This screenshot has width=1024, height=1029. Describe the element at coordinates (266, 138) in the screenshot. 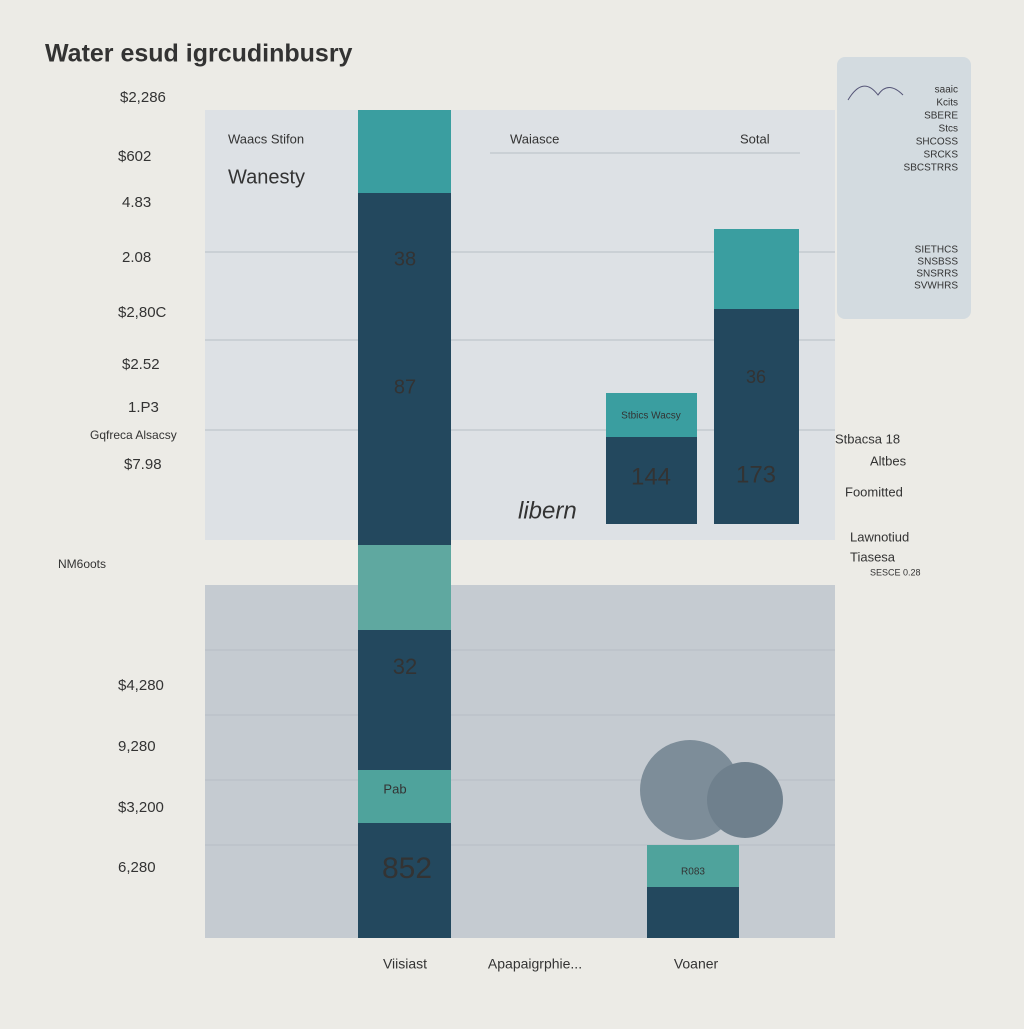

I see `panel-header: Waacs Stifon` at that location.